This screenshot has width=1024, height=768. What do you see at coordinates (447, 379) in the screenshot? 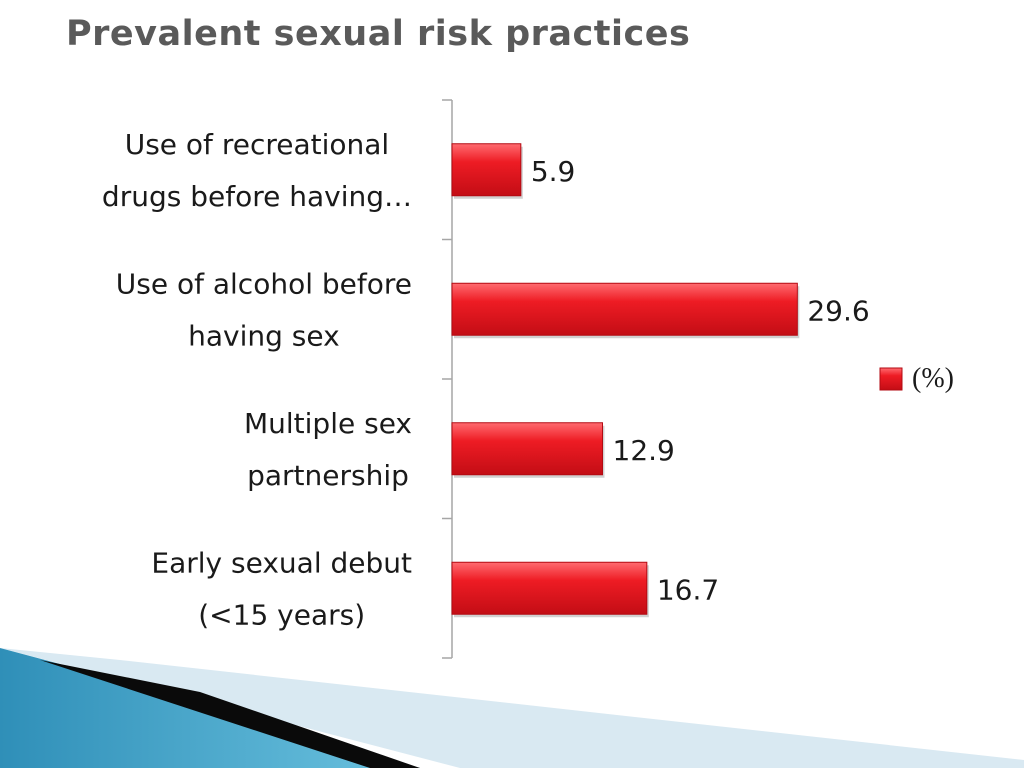
I see `y-axis` at bounding box center [447, 379].